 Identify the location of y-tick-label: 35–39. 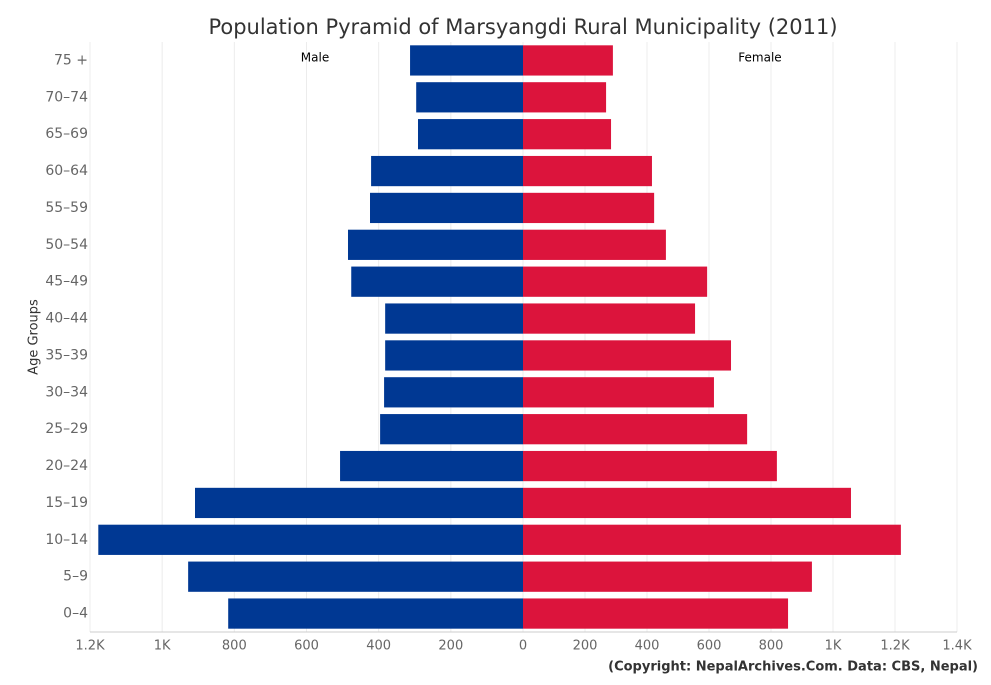
(66, 355).